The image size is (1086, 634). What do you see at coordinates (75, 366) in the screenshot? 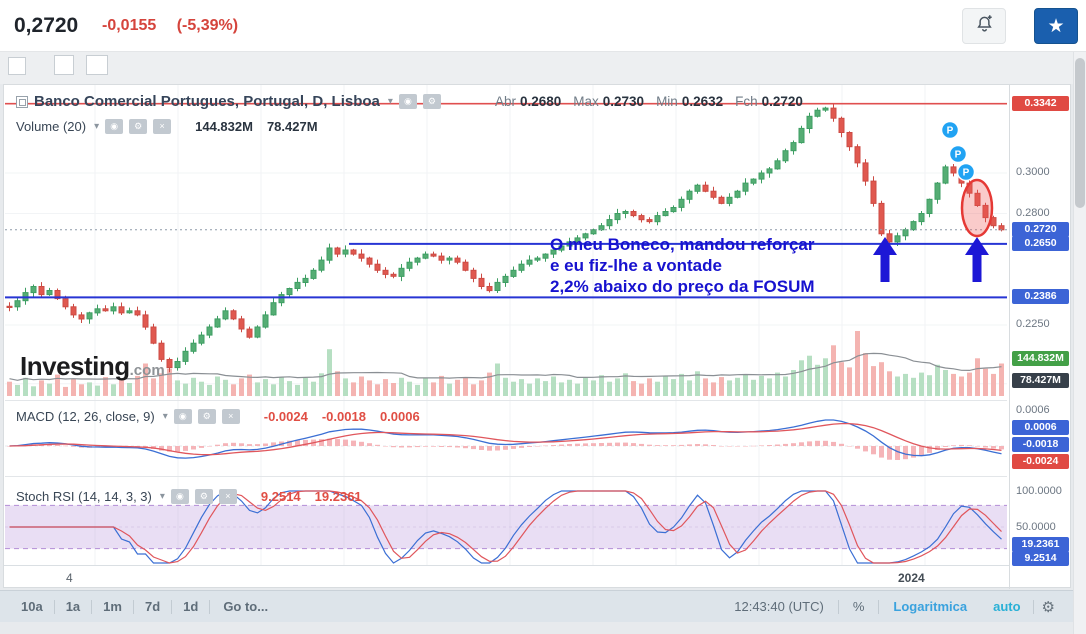
I see `logo-brand: Investing` at bounding box center [75, 366].